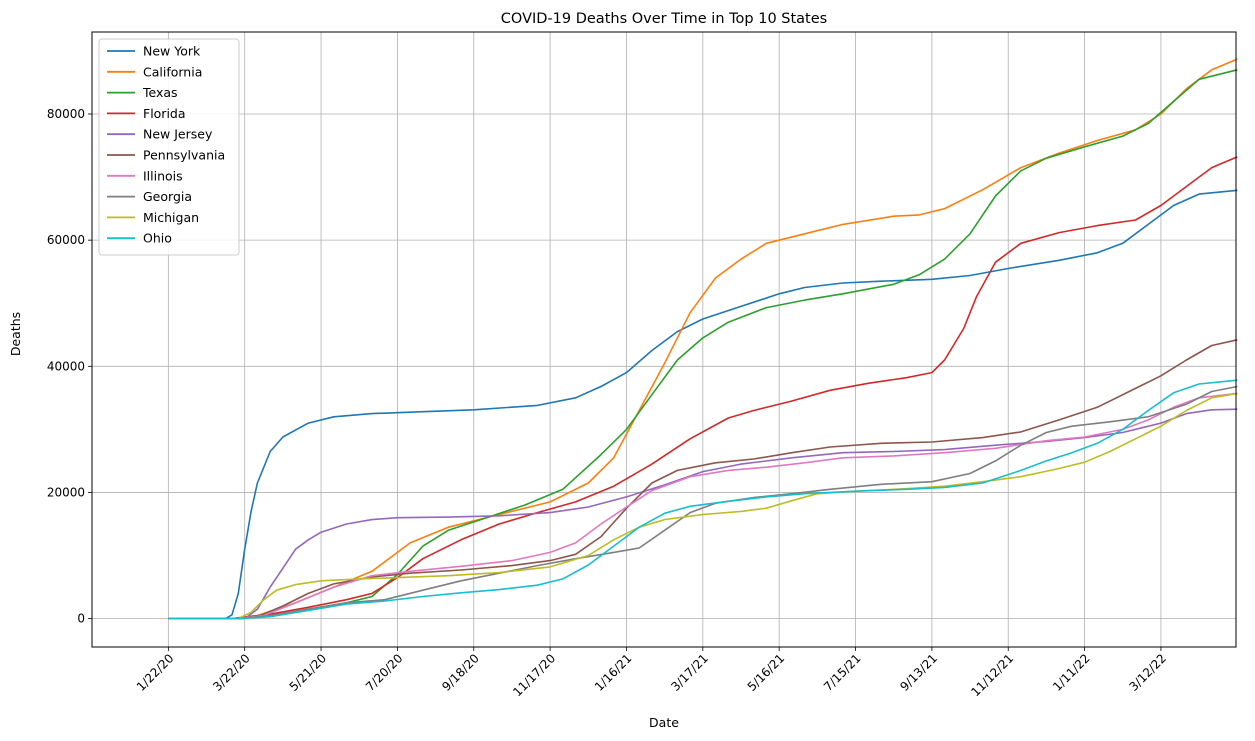 The image size is (1255, 741). I want to click on x-tick-label: 7/20/20, so click(384, 672).